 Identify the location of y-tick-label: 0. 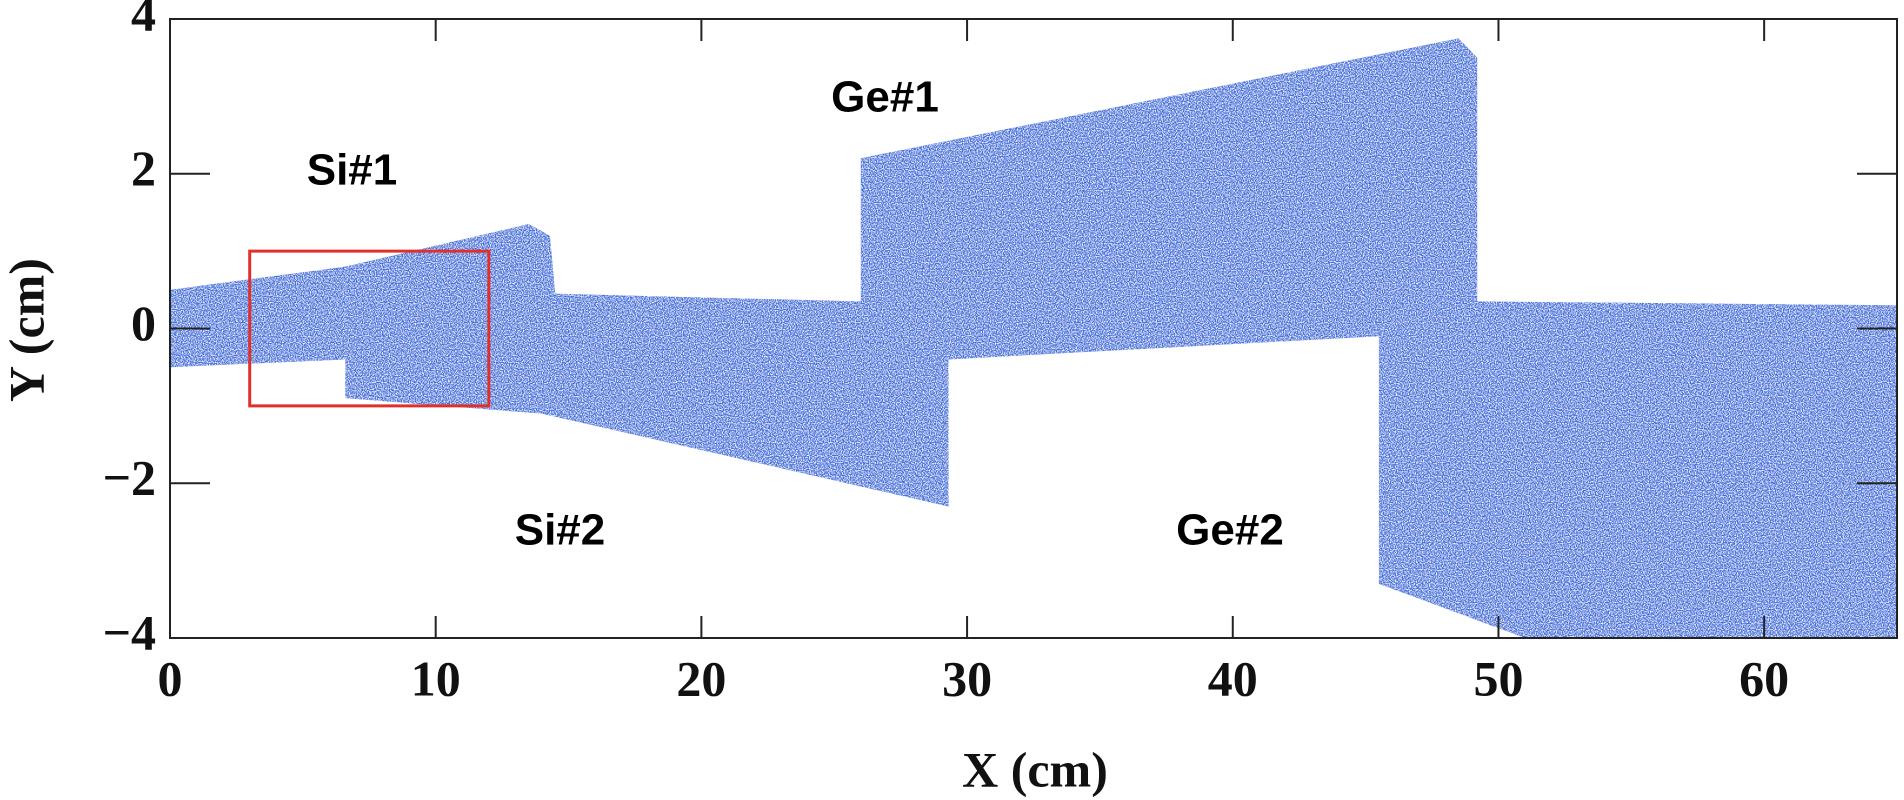
(143, 323).